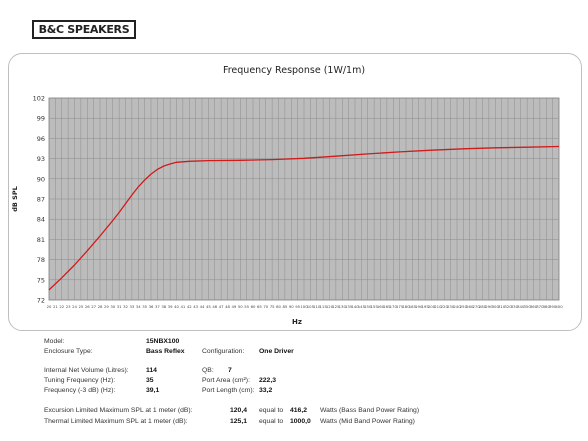 The width and height of the screenshot is (588, 441). I want to click on x-tick-label: 270, so click(477, 306).